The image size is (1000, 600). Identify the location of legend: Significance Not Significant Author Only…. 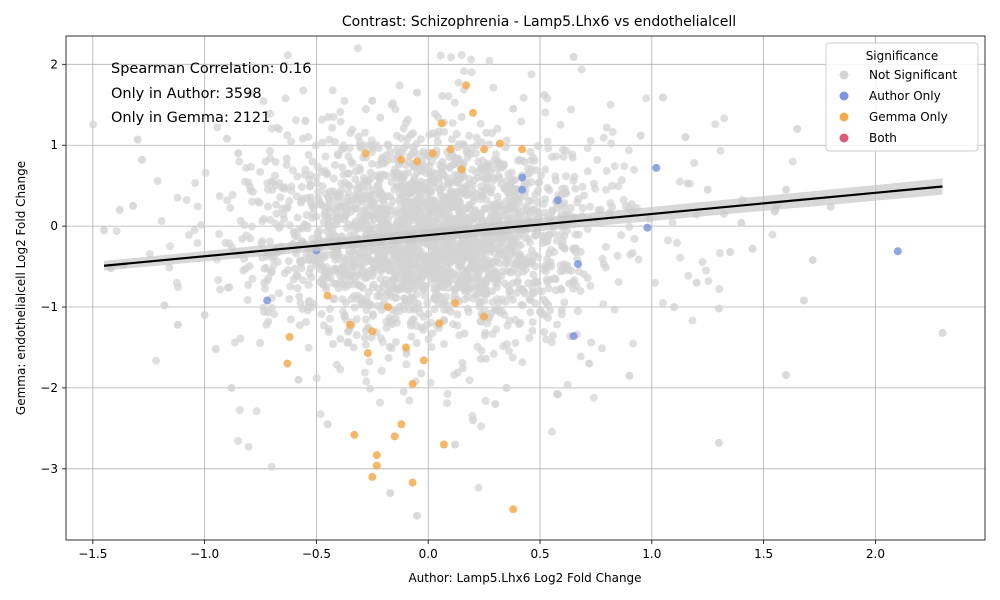
(902, 97).